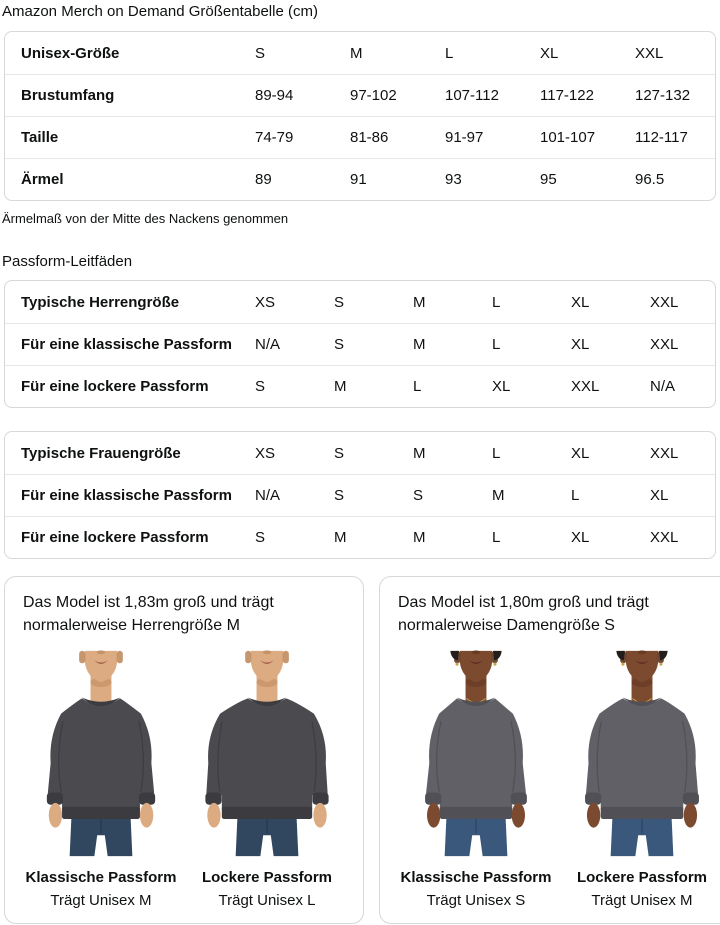 The width and height of the screenshot is (720, 925). I want to click on table-cell: 91-97, so click(464, 137).